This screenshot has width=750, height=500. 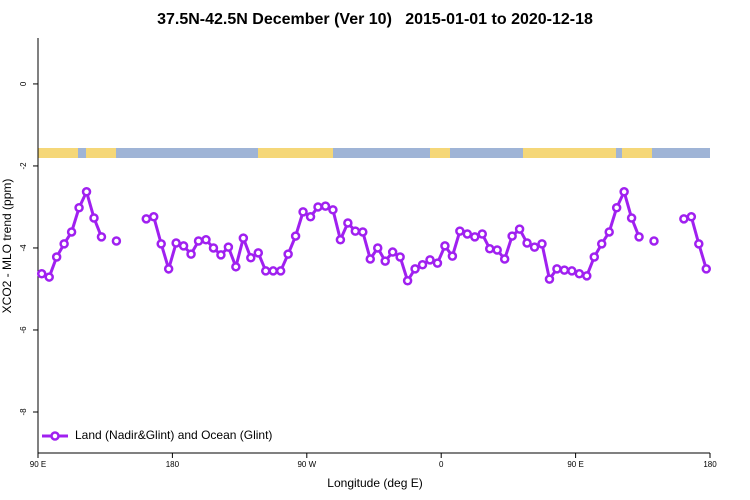 What do you see at coordinates (23, 248) in the screenshot?
I see `y-tick-label: -4` at bounding box center [23, 248].